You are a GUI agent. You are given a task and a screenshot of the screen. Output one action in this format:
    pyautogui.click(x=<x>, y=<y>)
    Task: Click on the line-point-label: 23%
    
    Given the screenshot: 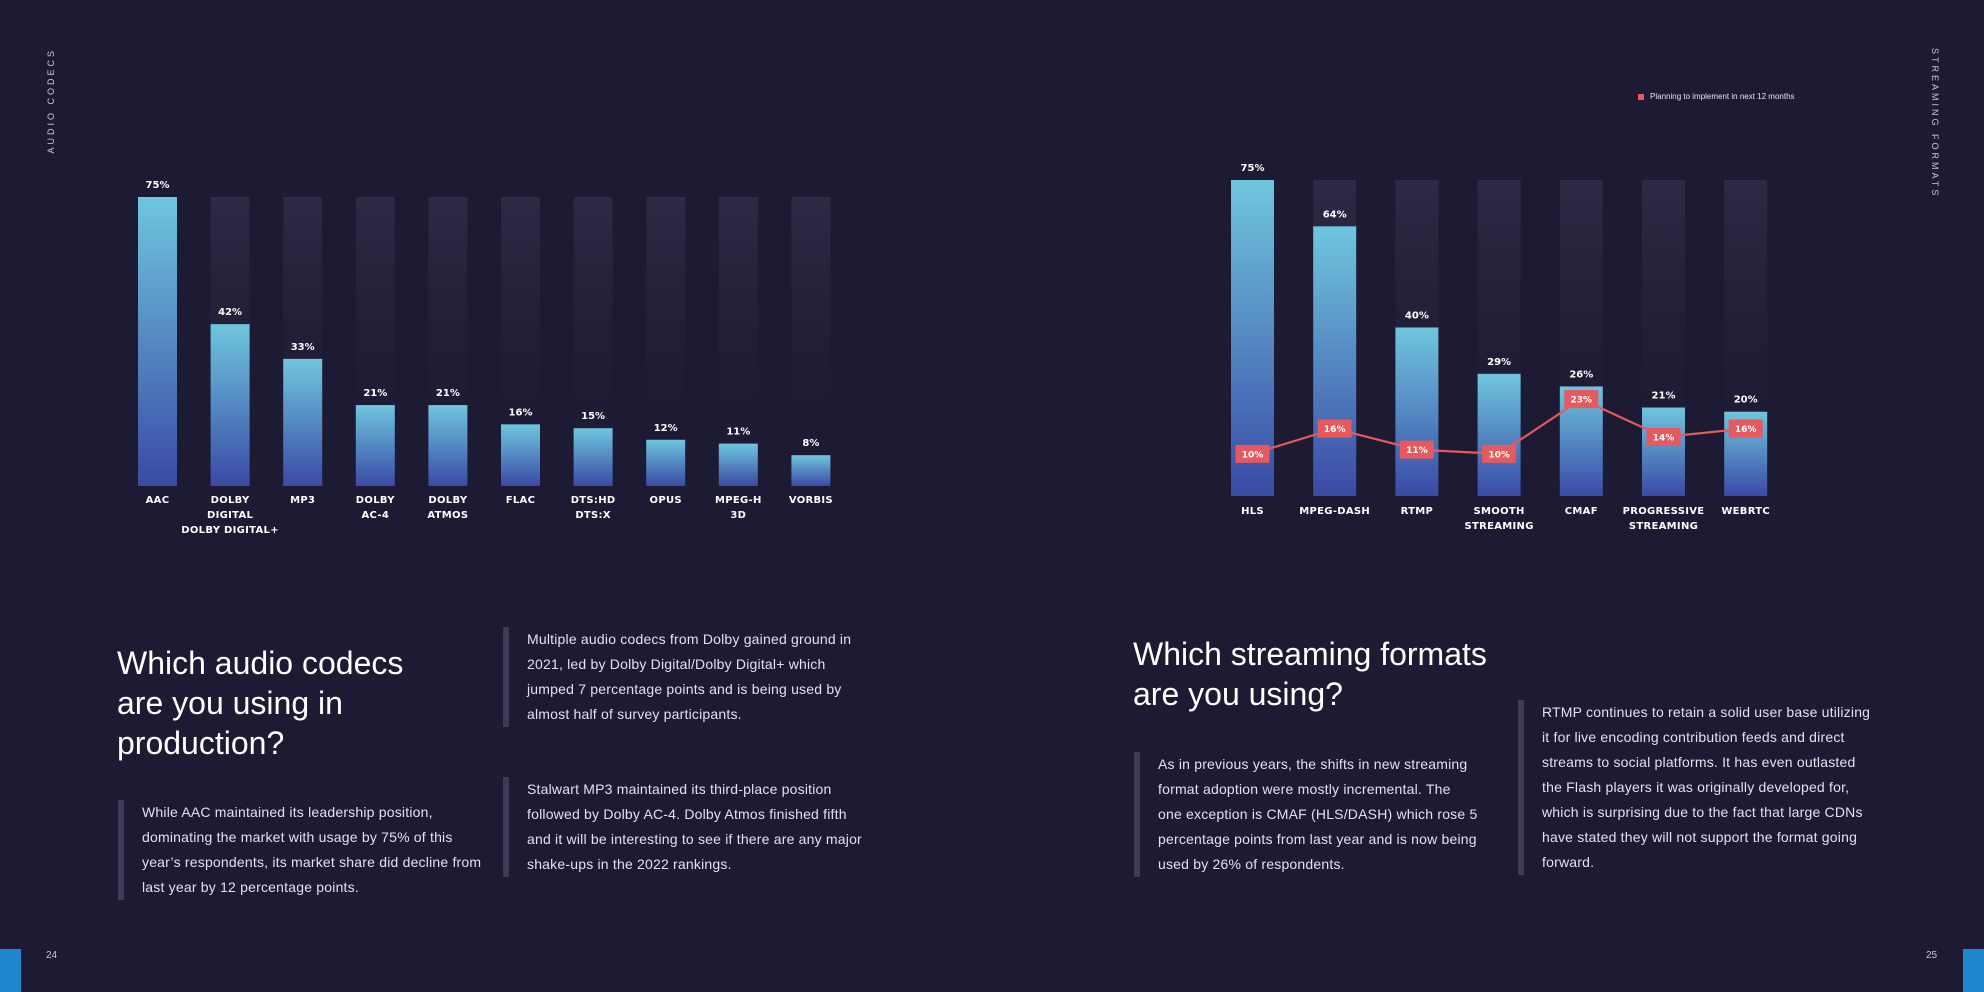 What is the action you would take?
    pyautogui.click(x=1582, y=401)
    